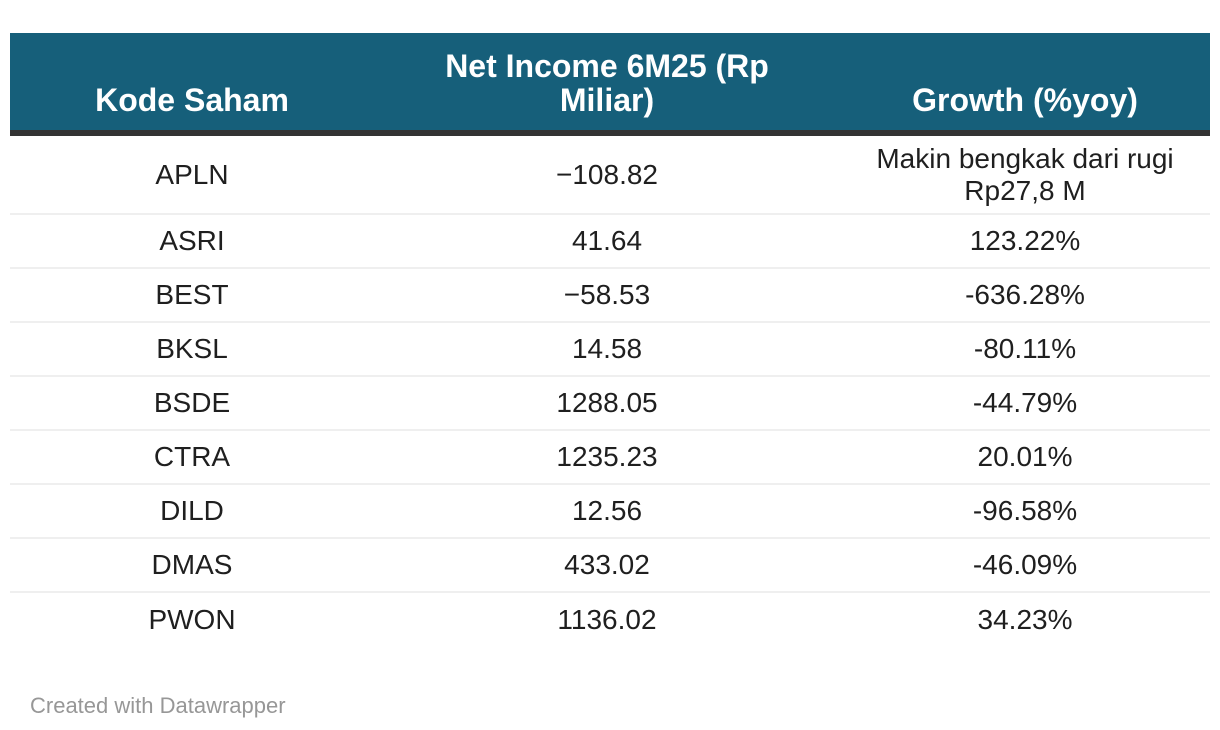  I want to click on col-header-net-income-label: Net Income 6M25 (Rp Miliar), so click(607, 83).